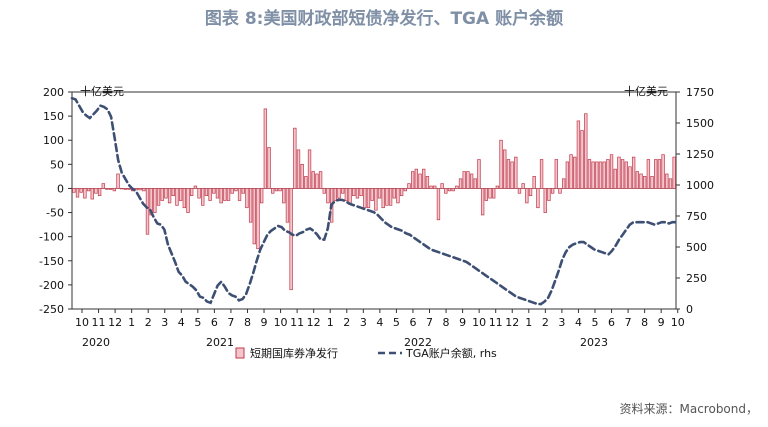 This screenshot has width=768, height=427. Describe the element at coordinates (102, 91) in the screenshot. I see `left-unit-label: 十亿美元` at that location.